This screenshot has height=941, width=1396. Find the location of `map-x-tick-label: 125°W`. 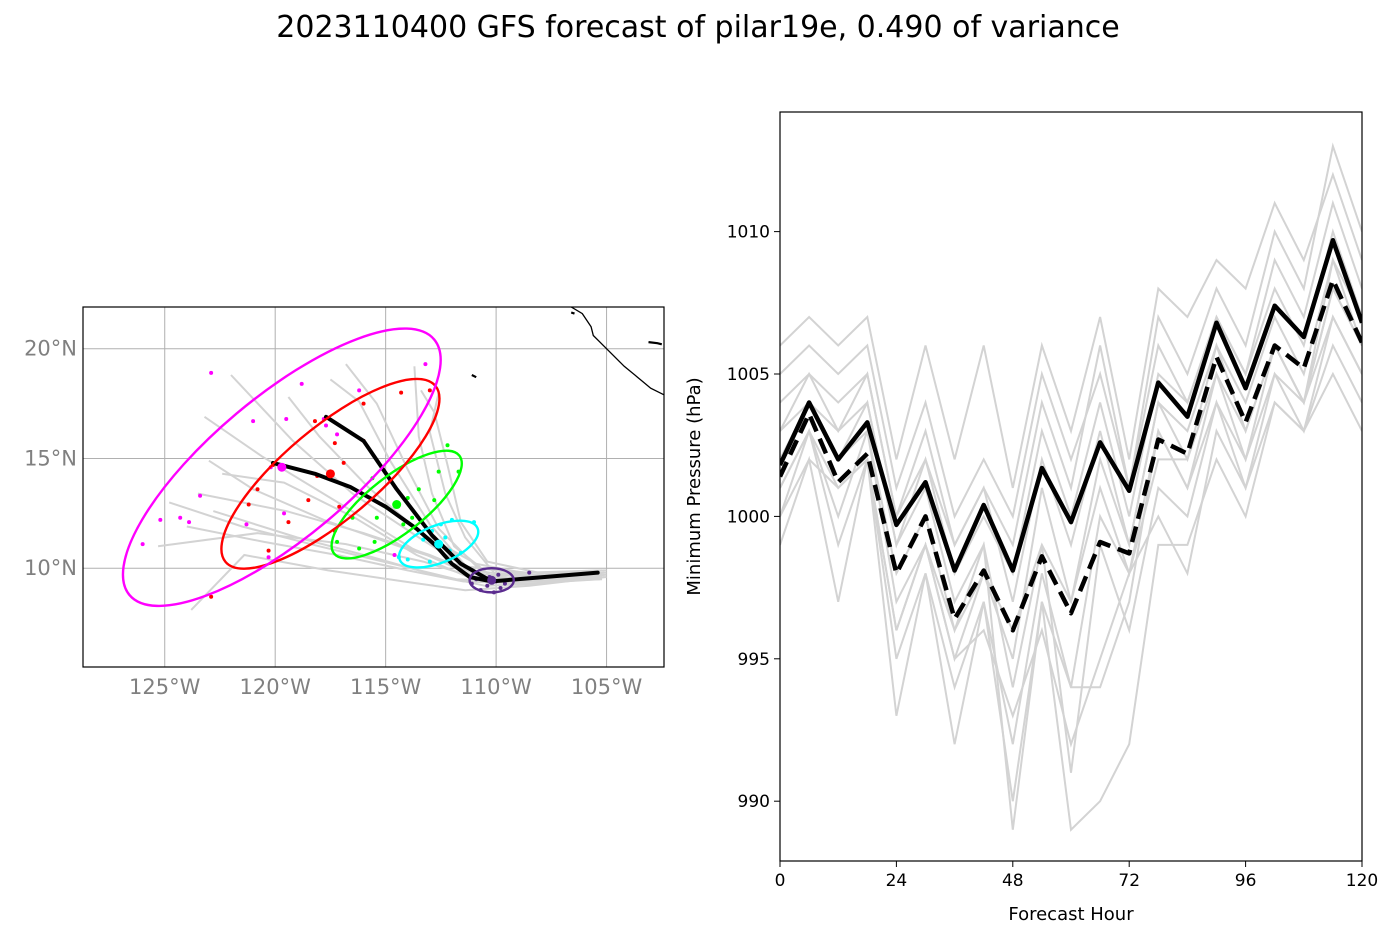

map-x-tick-label: 125°W is located at coordinates (165, 687).